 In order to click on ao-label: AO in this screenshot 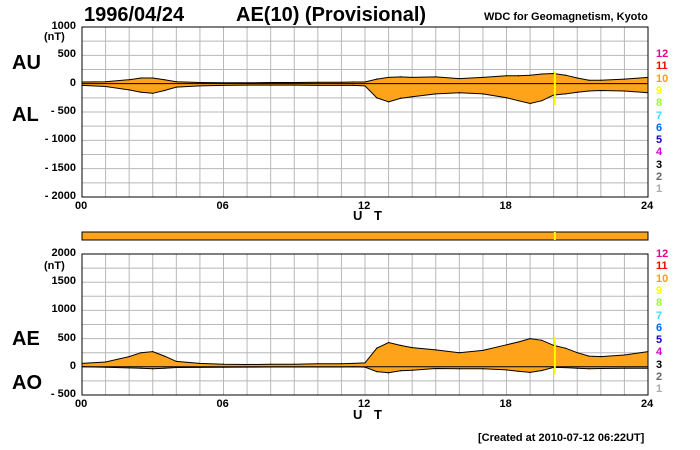, I will do `click(27, 383)`.